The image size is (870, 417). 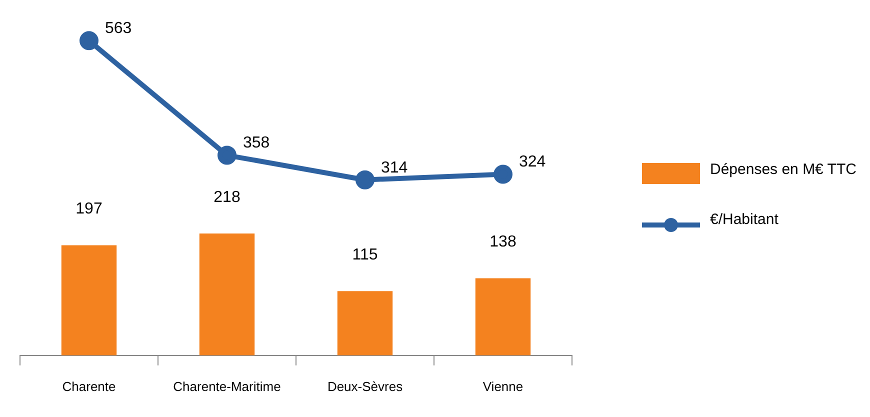 What do you see at coordinates (89, 386) in the screenshot?
I see `x-tick-label: Charente` at bounding box center [89, 386].